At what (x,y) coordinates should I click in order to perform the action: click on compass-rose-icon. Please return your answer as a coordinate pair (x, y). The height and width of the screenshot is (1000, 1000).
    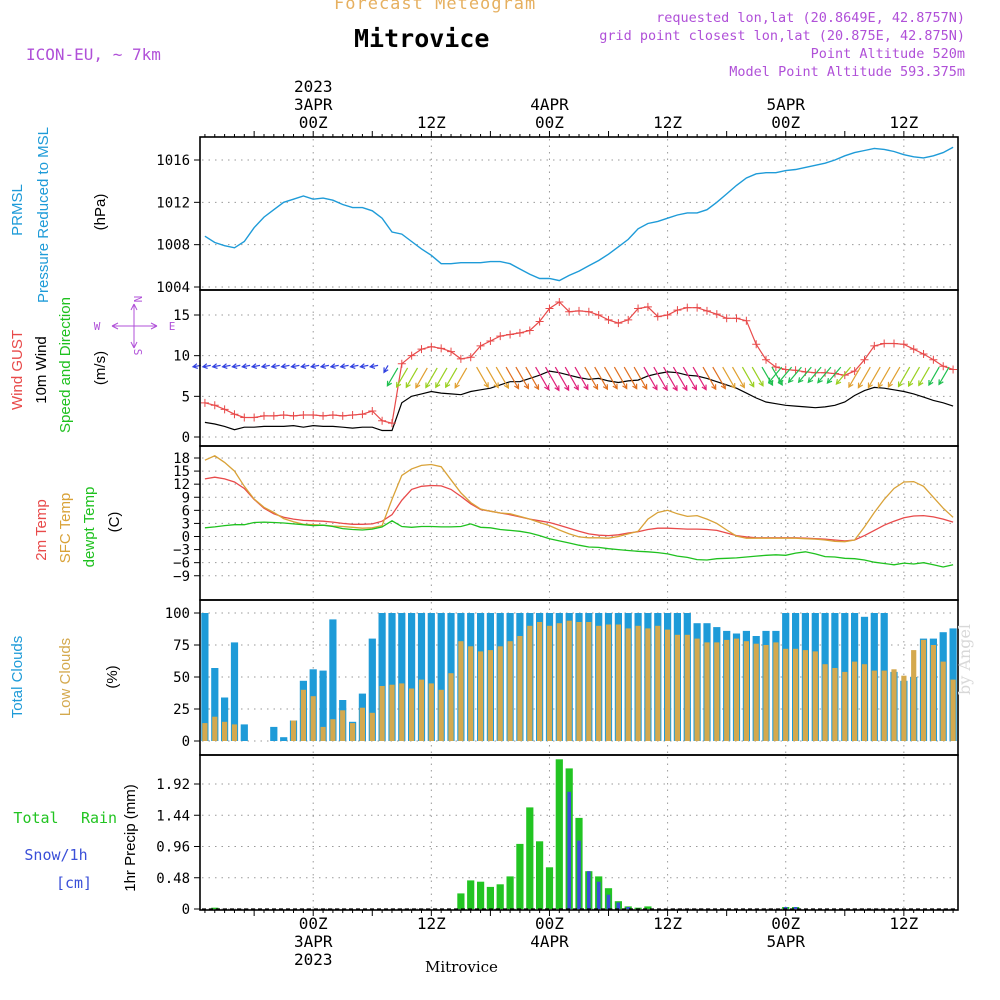
    Looking at the image, I should click on (134, 326).